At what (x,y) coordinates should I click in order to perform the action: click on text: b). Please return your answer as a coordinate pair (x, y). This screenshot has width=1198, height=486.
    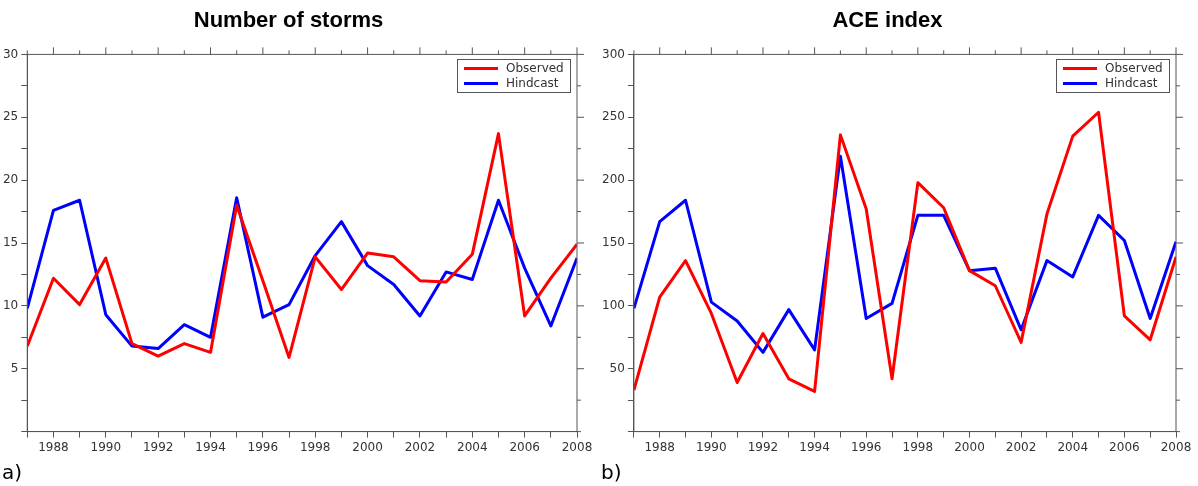
    Looking at the image, I should click on (611, 472).